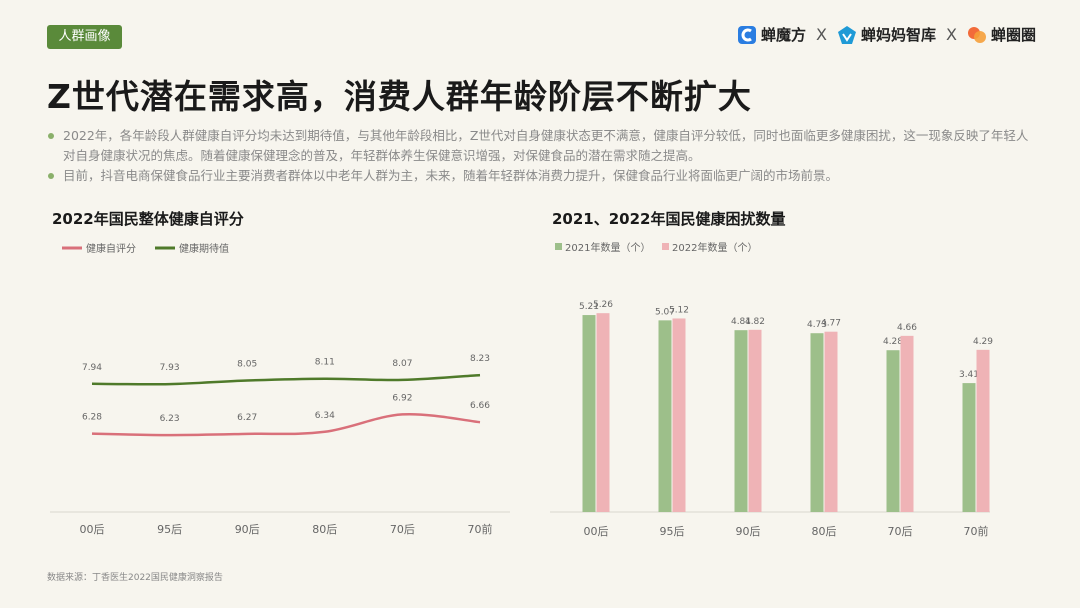  I want to click on logo-chanmama: 蝉妈妈智库, so click(886, 34).